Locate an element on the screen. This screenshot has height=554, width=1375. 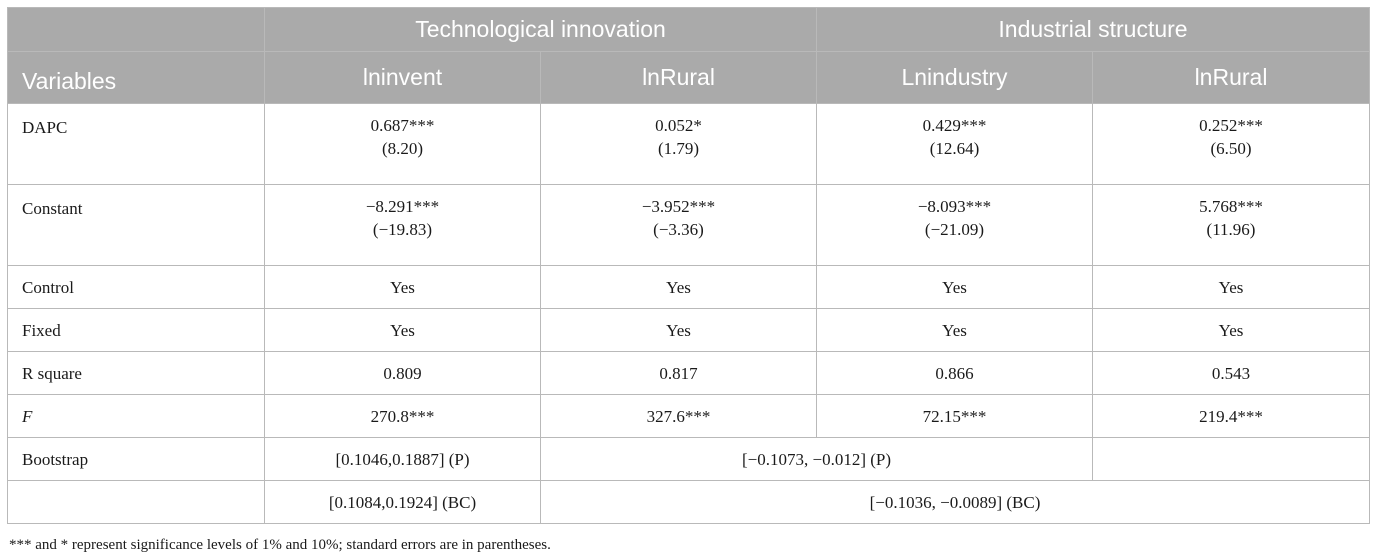
table-cell-empty is located at coordinates (1231, 459).